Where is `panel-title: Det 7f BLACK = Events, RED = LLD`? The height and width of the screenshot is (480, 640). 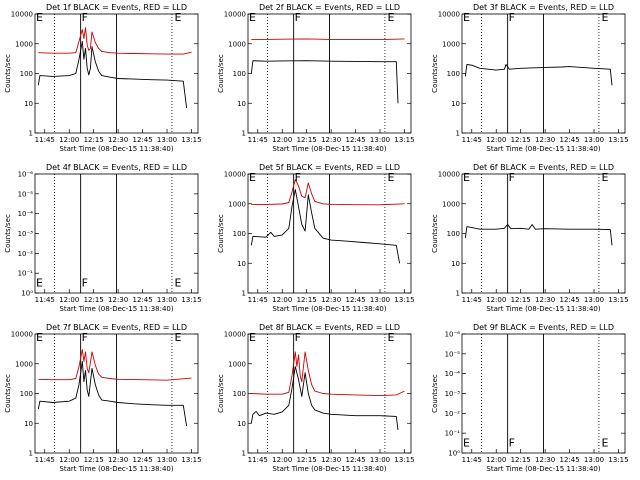 panel-title: Det 7f BLACK = Events, RED = LLD is located at coordinates (116, 327).